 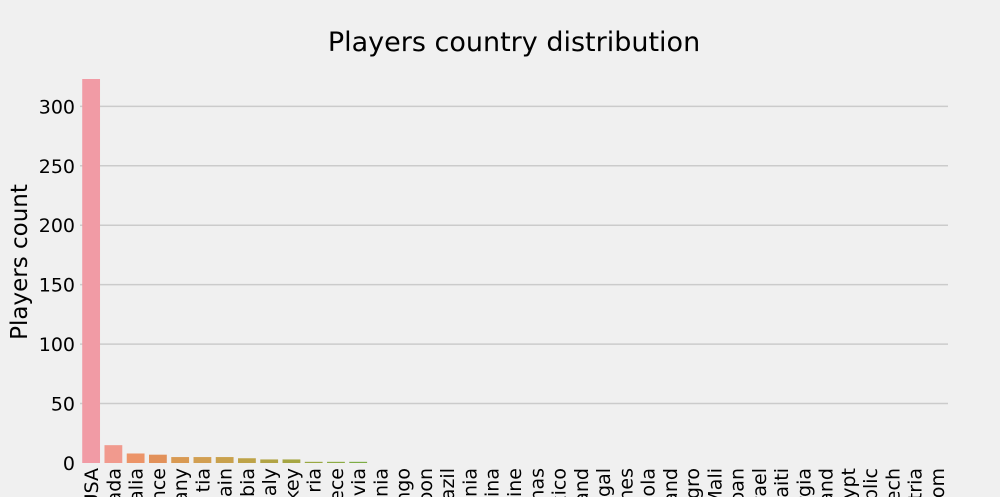 What do you see at coordinates (226, 482) in the screenshot?
I see `x-tick-label: ain` at bounding box center [226, 482].